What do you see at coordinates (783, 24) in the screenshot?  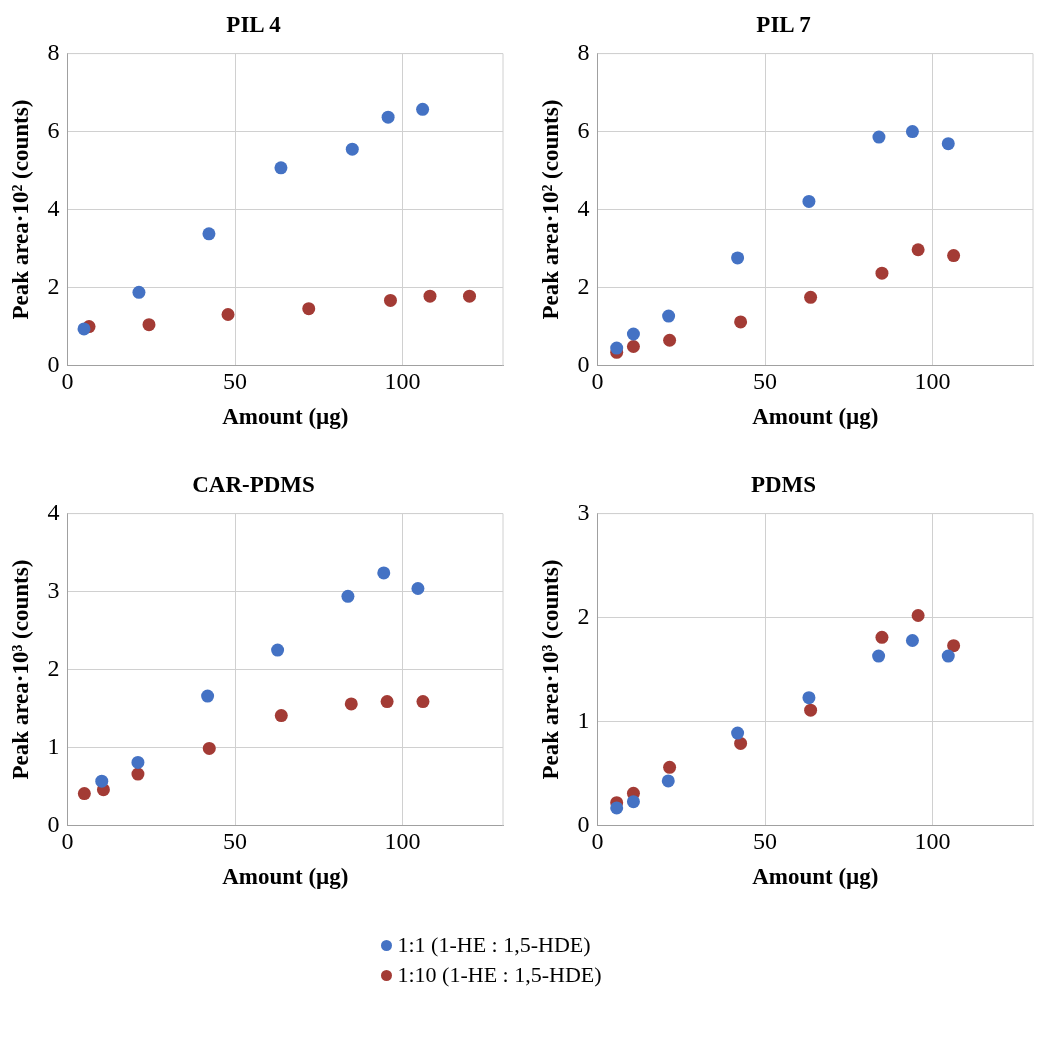 I see `chart-title: PIL 7` at bounding box center [783, 24].